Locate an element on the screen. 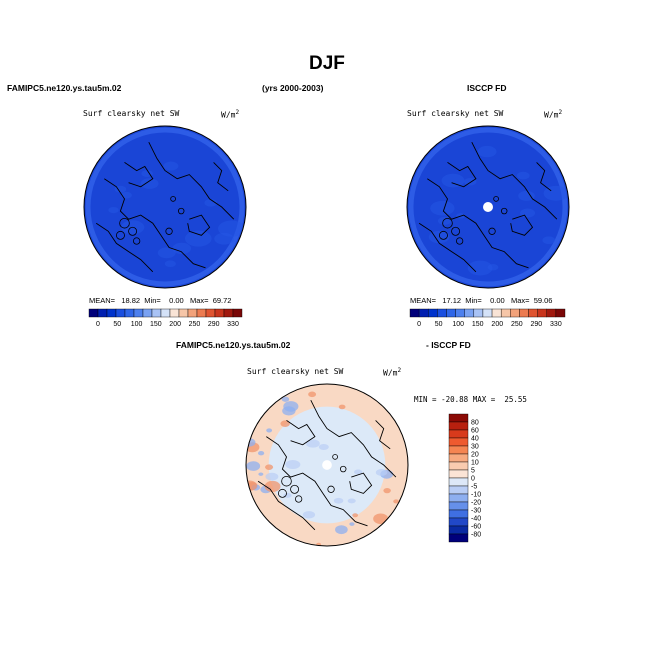 Image resolution: width=654 pixels, height=654 pixels. colorbar-tick-label: 50 is located at coordinates (439, 324).